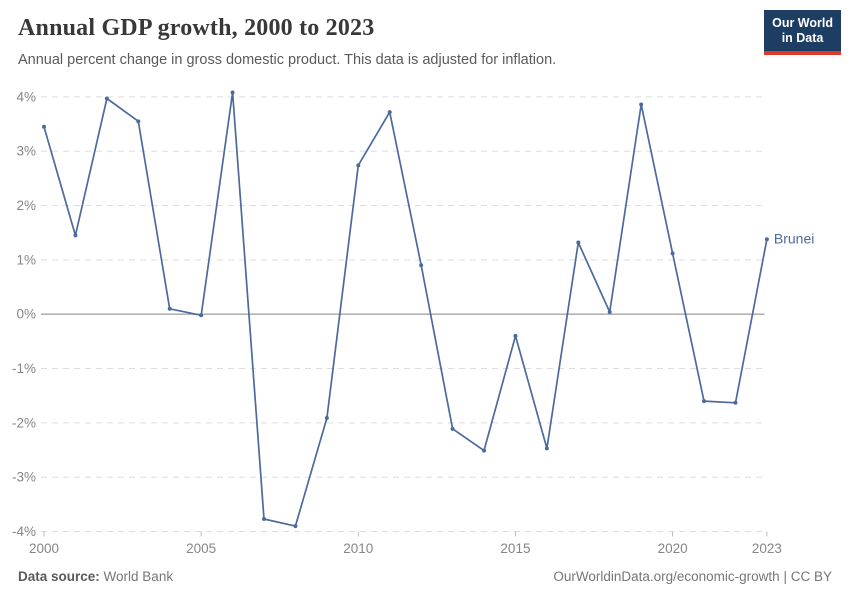 This screenshot has height=600, width=850. I want to click on owid-logo-line1: Our World, so click(802, 23).